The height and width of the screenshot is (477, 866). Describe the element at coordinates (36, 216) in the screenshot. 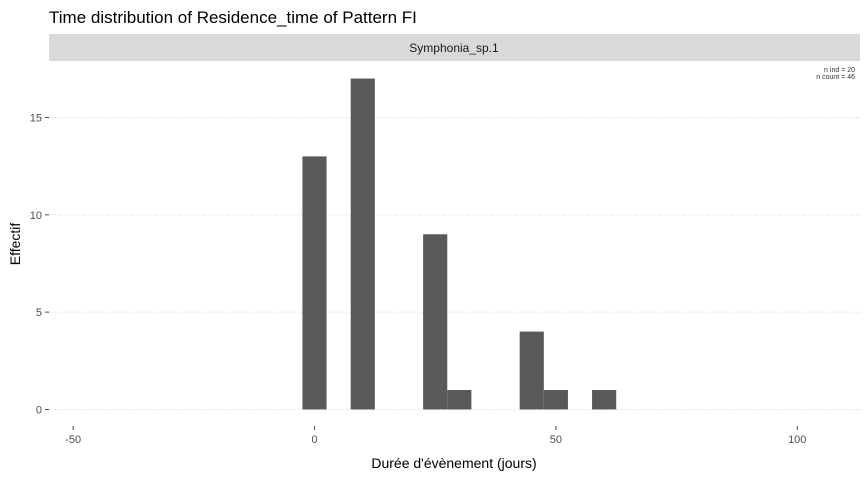

I see `y-tick-label: 10` at that location.